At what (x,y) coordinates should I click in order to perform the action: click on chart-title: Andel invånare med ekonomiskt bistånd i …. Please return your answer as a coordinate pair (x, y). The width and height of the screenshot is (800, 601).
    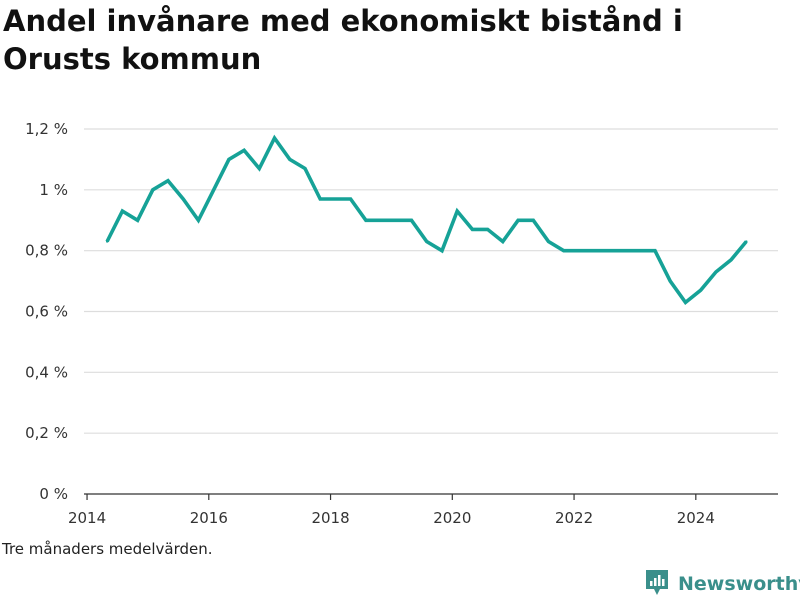
    Looking at the image, I should click on (343, 40).